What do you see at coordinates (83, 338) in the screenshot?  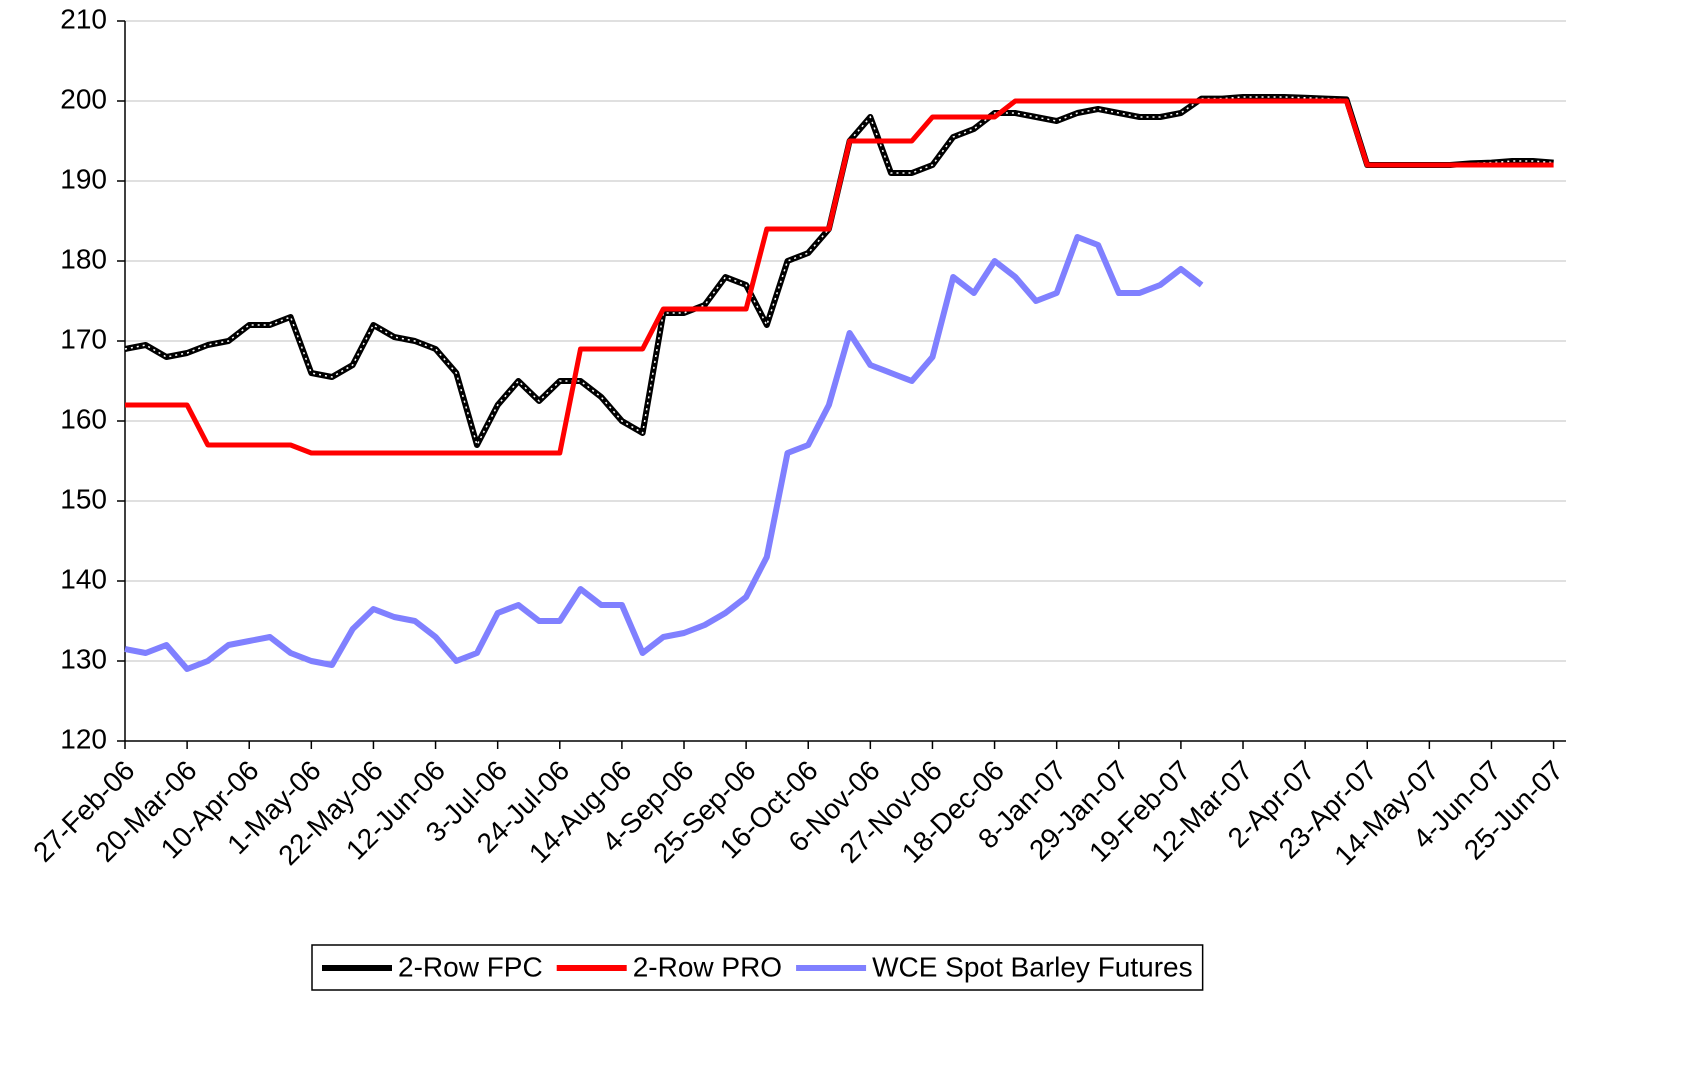 I see `y-tick-label: 170` at bounding box center [83, 338].